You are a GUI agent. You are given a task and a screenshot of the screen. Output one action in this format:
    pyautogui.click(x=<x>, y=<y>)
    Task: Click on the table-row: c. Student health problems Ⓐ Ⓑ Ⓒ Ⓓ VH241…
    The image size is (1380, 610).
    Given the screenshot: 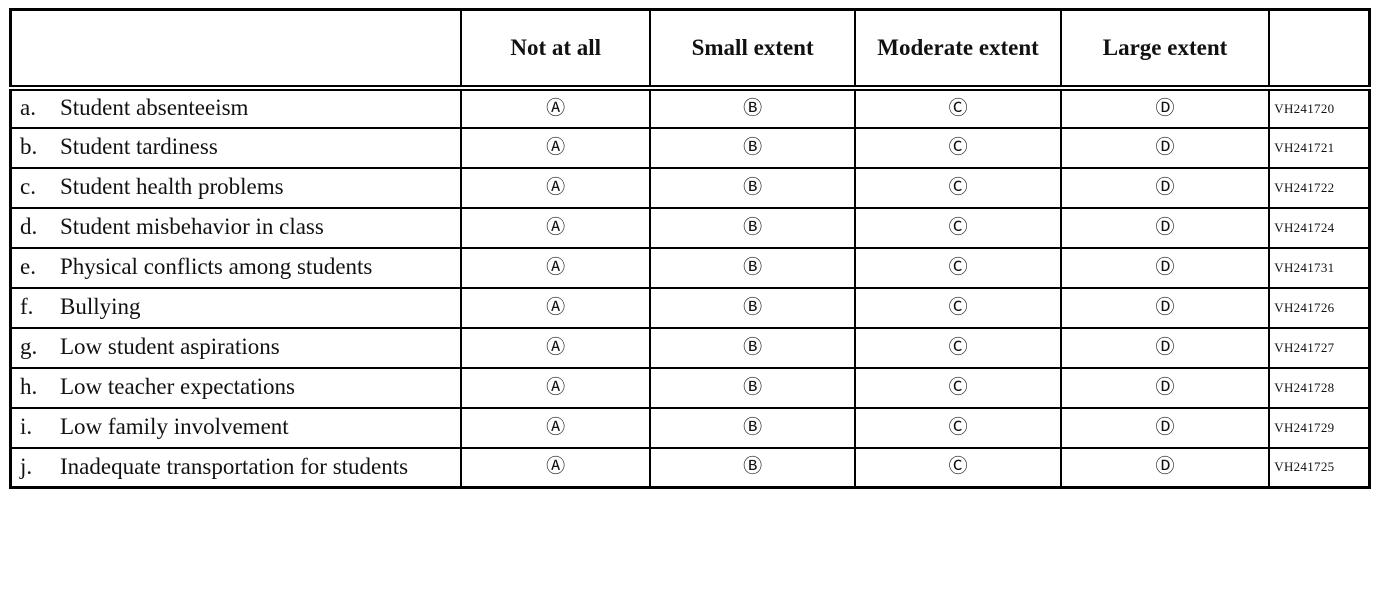 What is the action you would take?
    pyautogui.click(x=690, y=187)
    